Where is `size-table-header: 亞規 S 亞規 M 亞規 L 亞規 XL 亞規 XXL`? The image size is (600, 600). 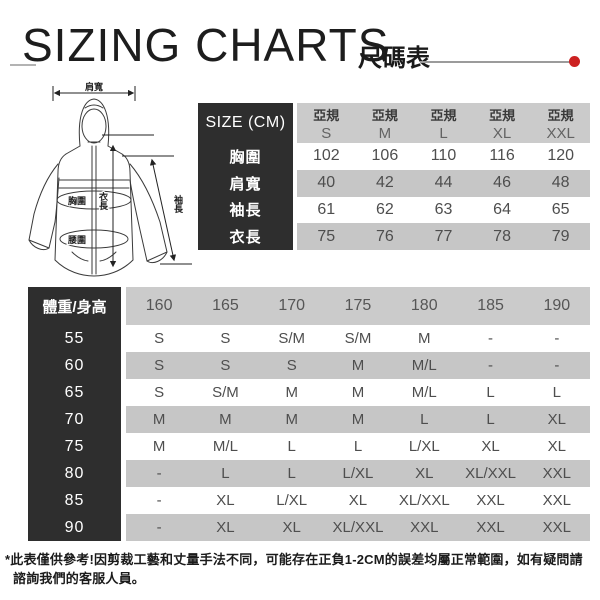 size-table-header: 亞規 S 亞規 M 亞規 L 亞規 XL 亞規 XXL is located at coordinates (443, 123).